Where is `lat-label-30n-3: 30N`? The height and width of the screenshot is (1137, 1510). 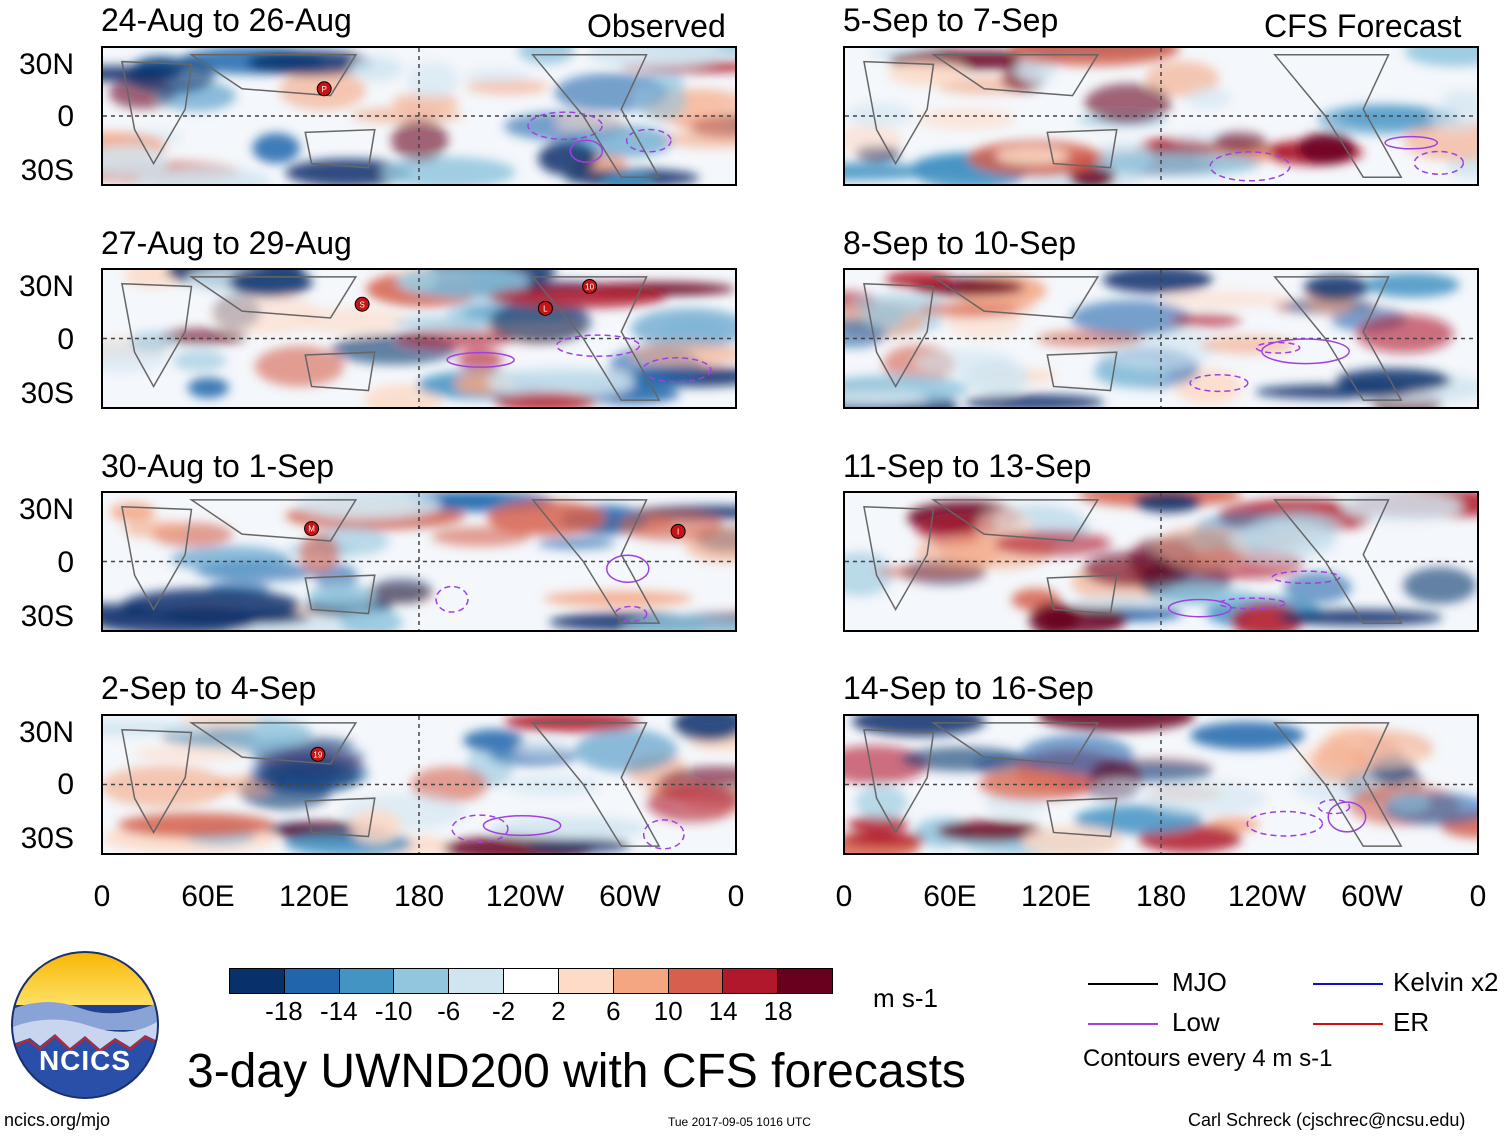 lat-label-30n-3: 30N is located at coordinates (46, 509).